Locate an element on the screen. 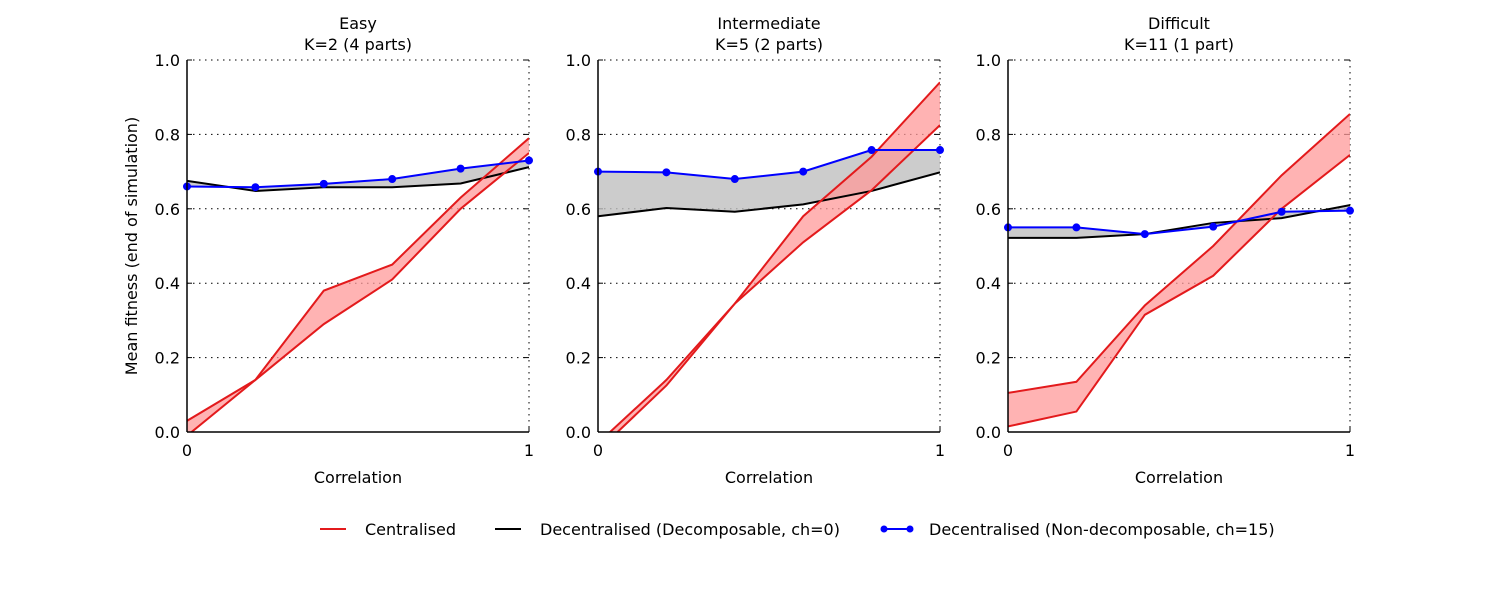 The height and width of the screenshot is (600, 1500). panel-title: Difficult is located at coordinates (1179, 23).